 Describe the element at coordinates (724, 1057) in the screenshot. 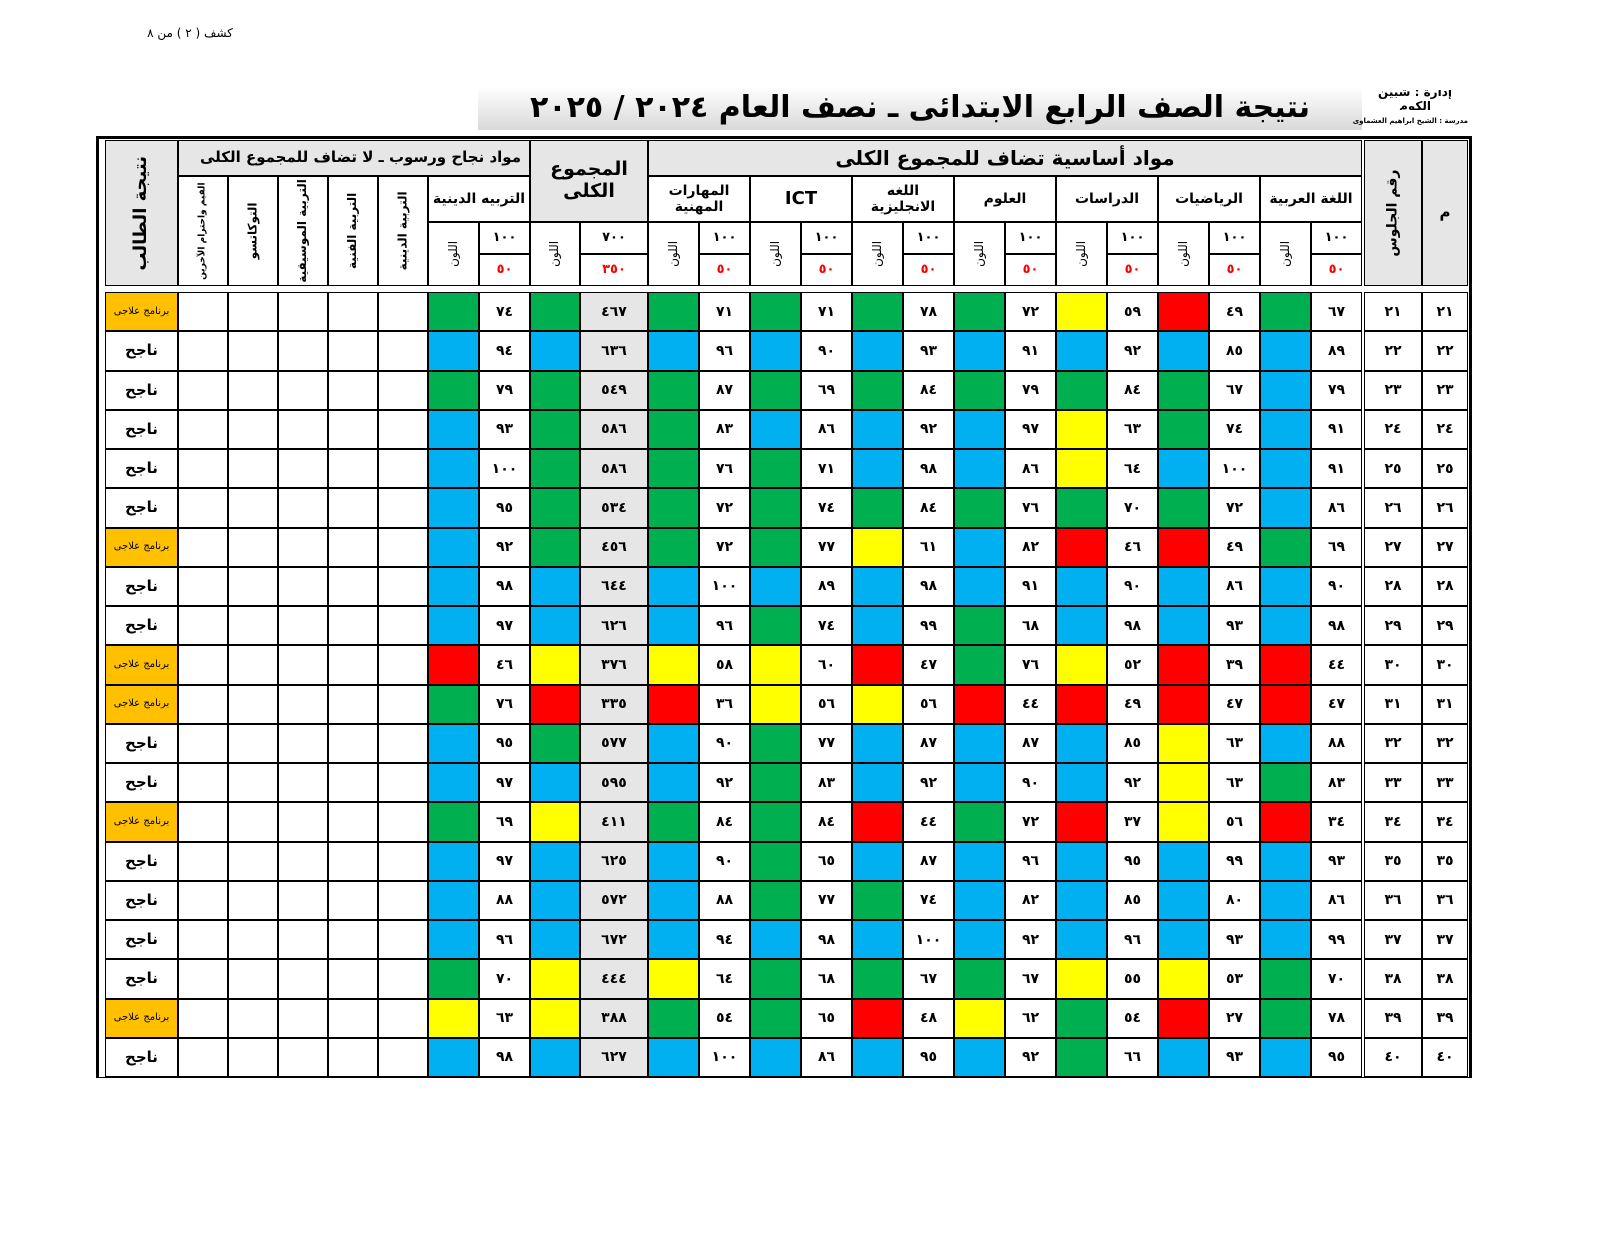

I see `score: ١٠٠` at that location.